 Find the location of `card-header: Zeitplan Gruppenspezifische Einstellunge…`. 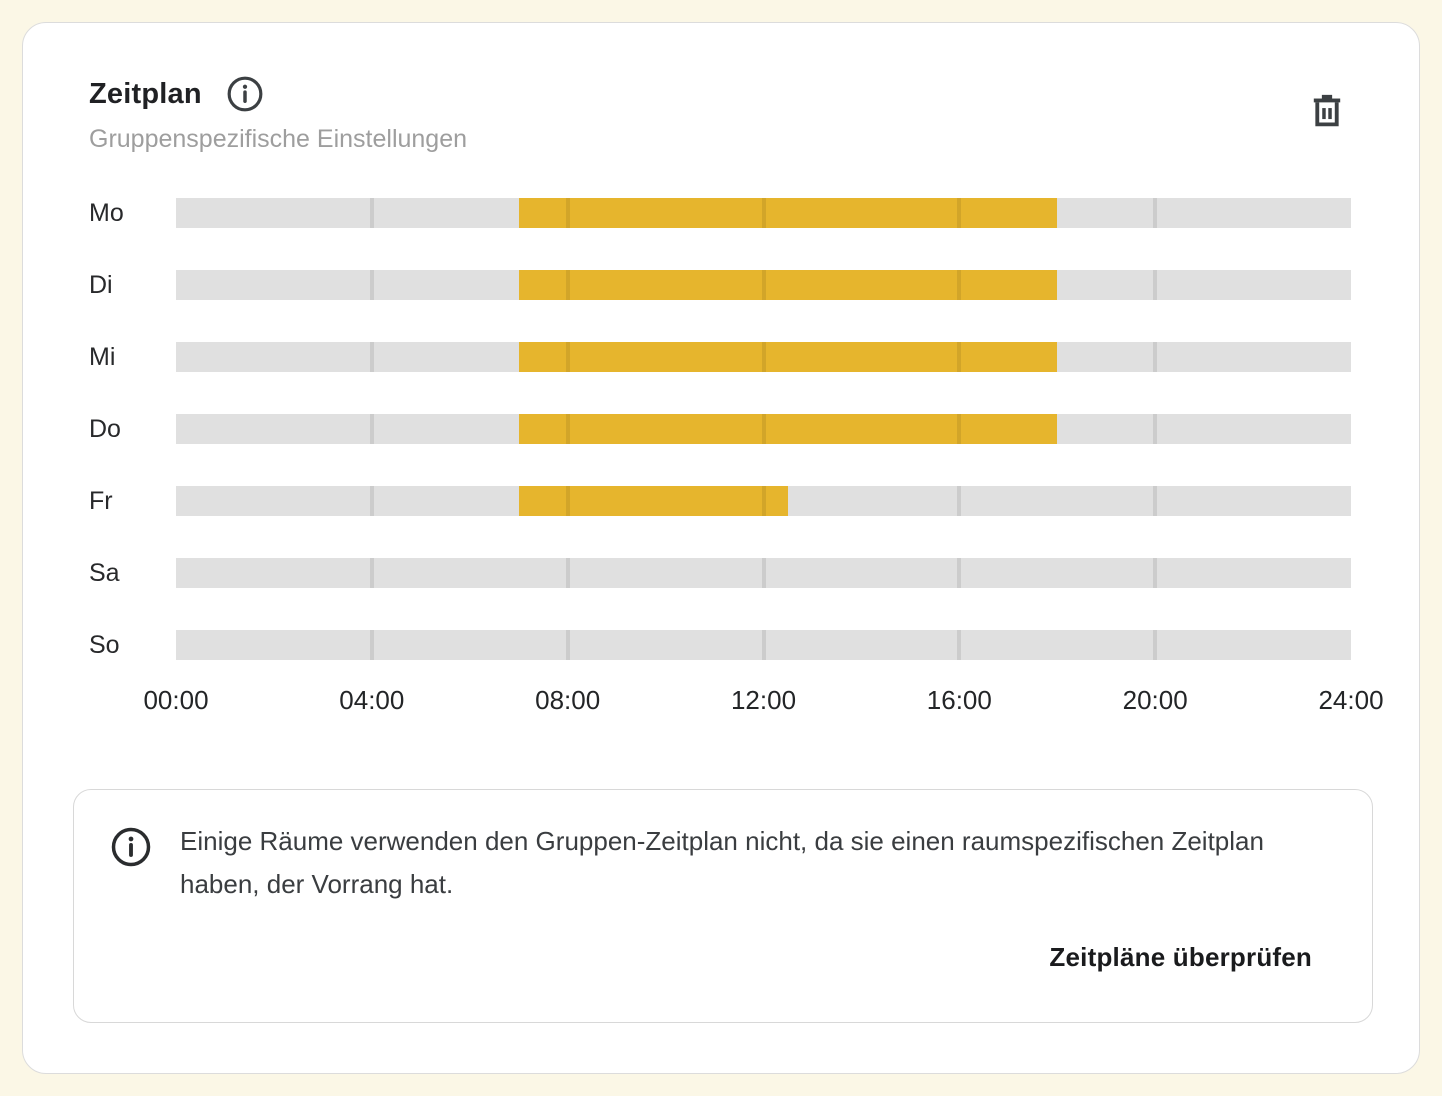

card-header: Zeitplan Gruppenspezifische Einstellunge… is located at coordinates (278, 114).